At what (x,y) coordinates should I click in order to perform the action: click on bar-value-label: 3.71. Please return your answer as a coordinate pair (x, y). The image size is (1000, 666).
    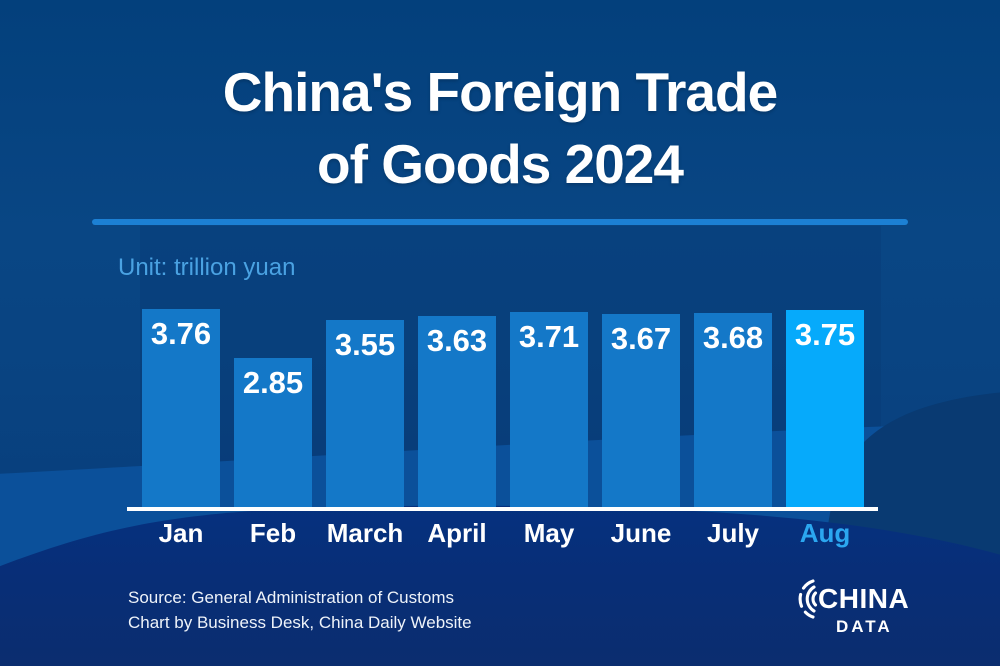
    Looking at the image, I should click on (549, 336).